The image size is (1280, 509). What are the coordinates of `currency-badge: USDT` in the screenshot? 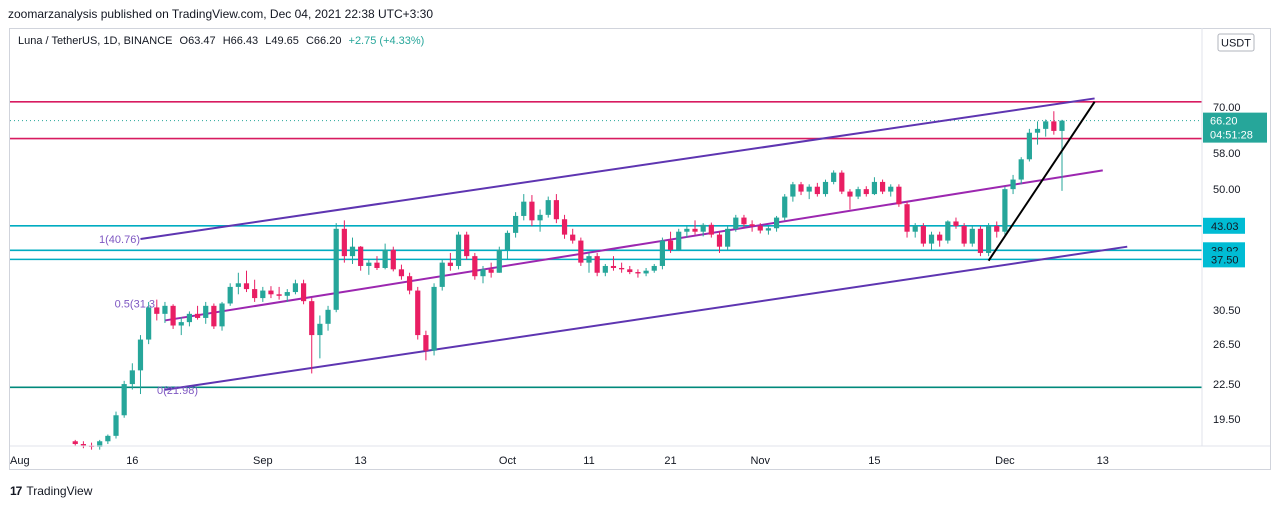 It's located at (1236, 42).